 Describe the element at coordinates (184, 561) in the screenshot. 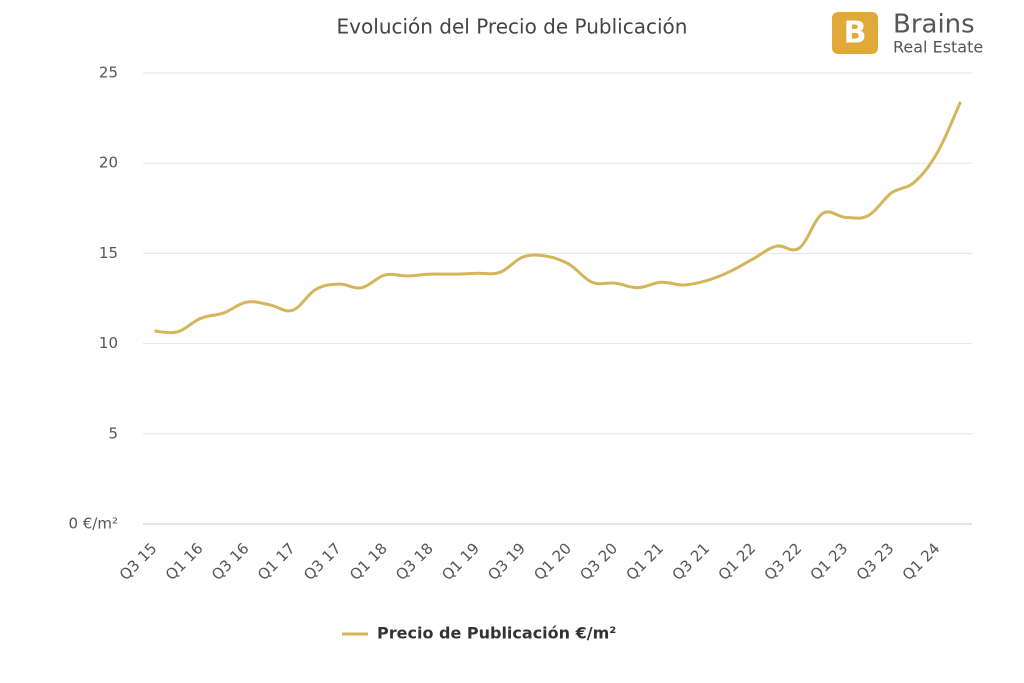

I see `x-tick-label: Q1 16` at that location.